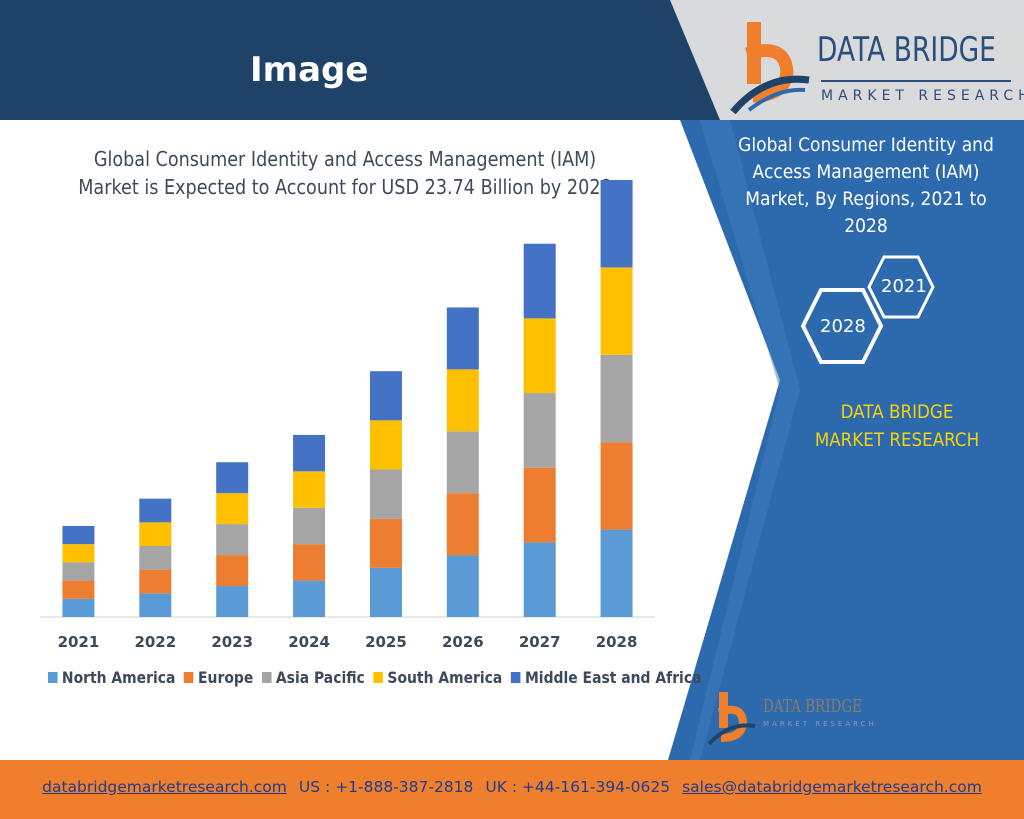 This screenshot has width=1024, height=819. Describe the element at coordinates (820, 724) in the screenshot. I see `mini-logo-sub-text: MARKET RESEARCH` at that location.